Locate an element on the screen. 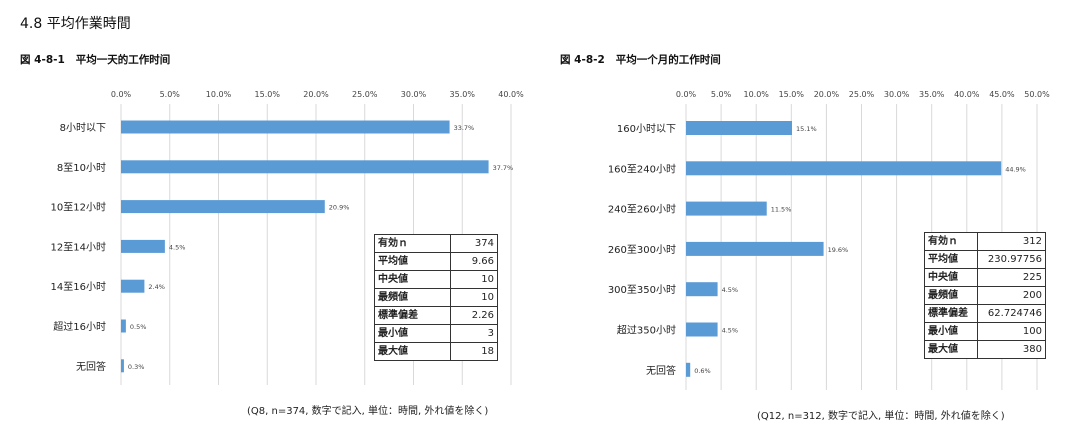 The image size is (1080, 439). stats-value: 312 is located at coordinates (1011, 241).